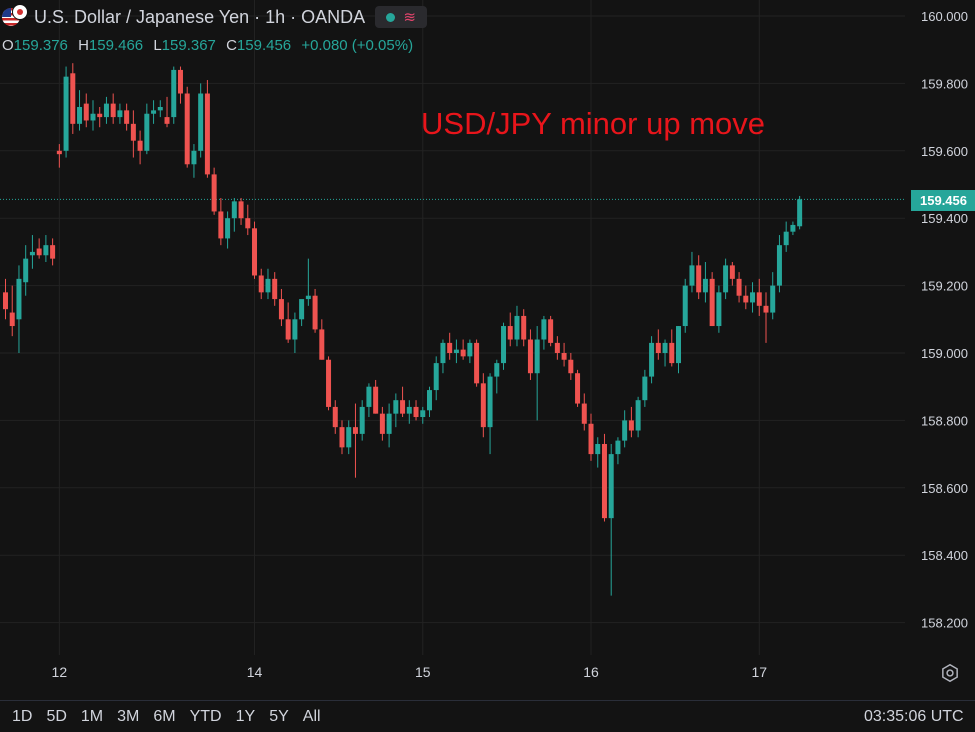 This screenshot has width=975, height=732. What do you see at coordinates (311, 716) in the screenshot?
I see `range-all: All` at bounding box center [311, 716].